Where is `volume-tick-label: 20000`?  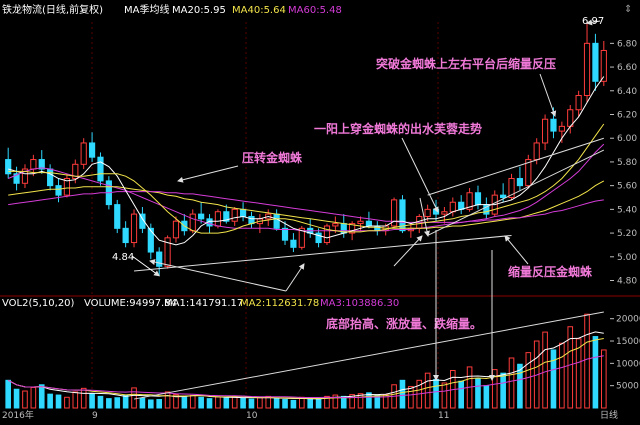
volume-tick-label: 20000 is located at coordinates (628, 320).